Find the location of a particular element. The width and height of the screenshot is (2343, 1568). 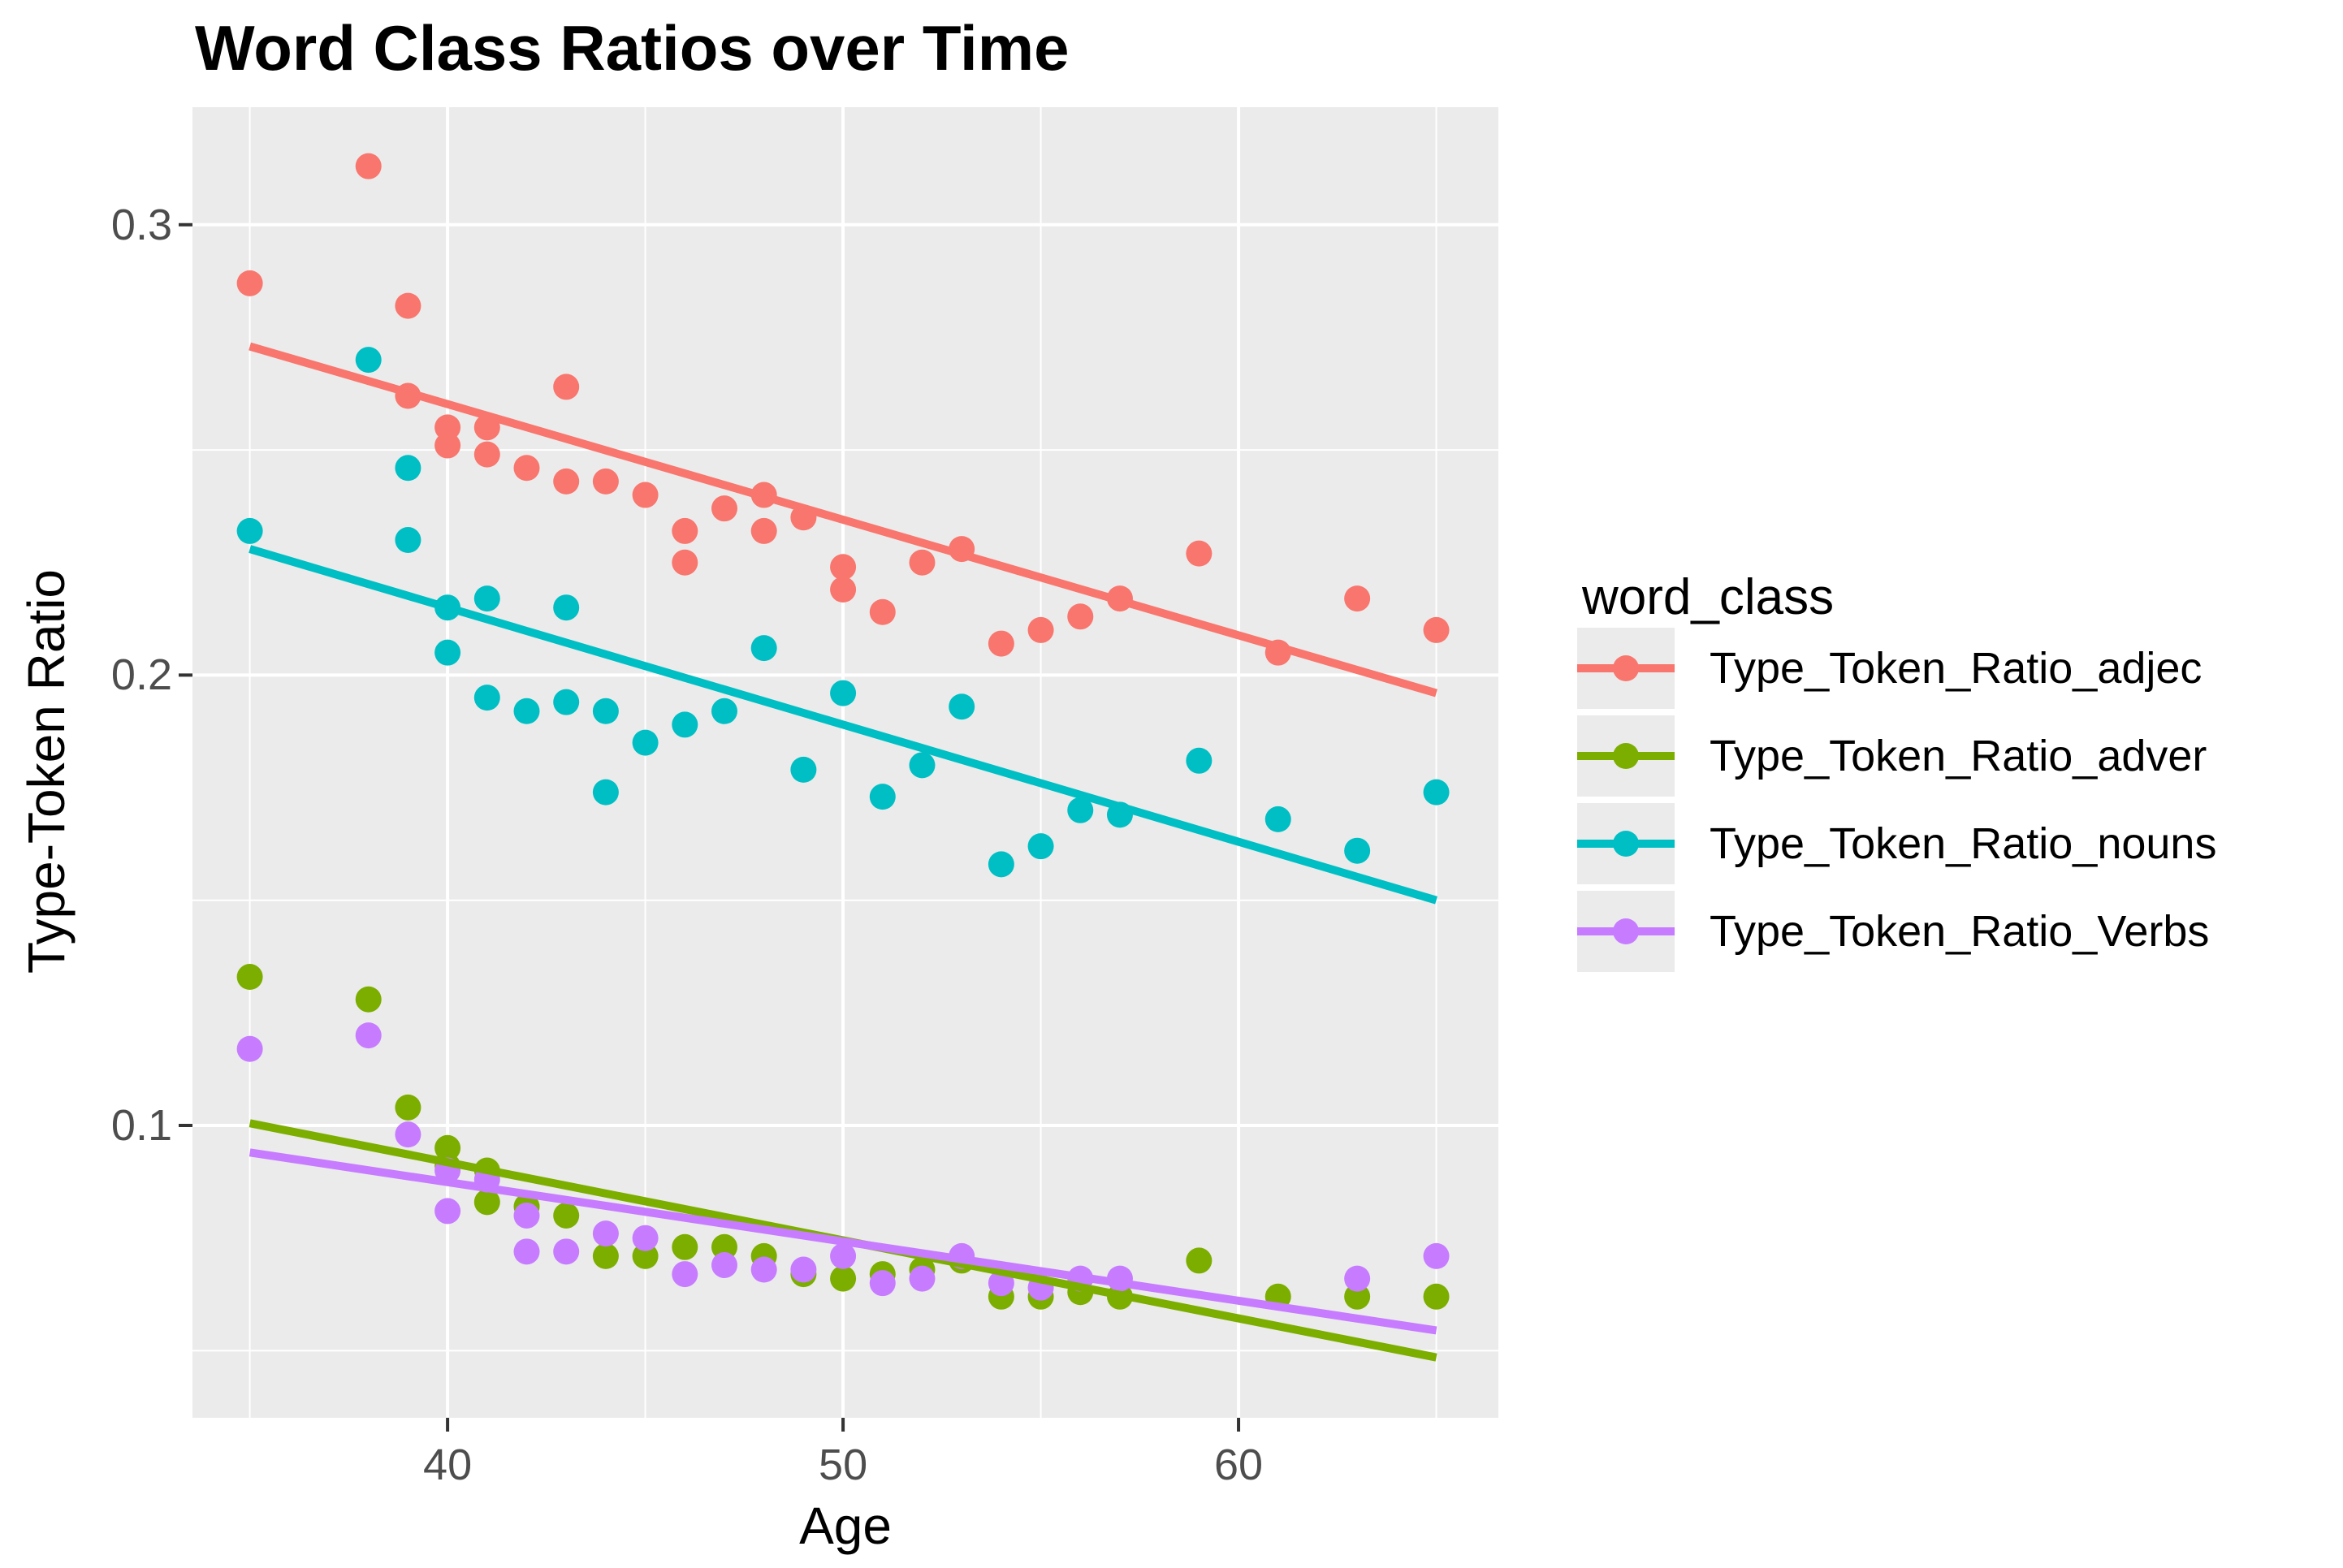

trend-line-Type_Token_Ratio_Verbs is located at coordinates (843, 1241).